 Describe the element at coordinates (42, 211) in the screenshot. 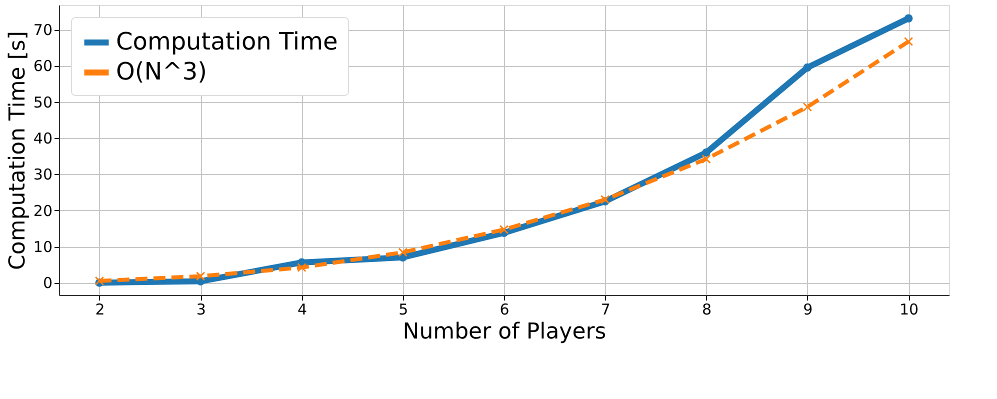

I see `y-tick-label: 20` at that location.